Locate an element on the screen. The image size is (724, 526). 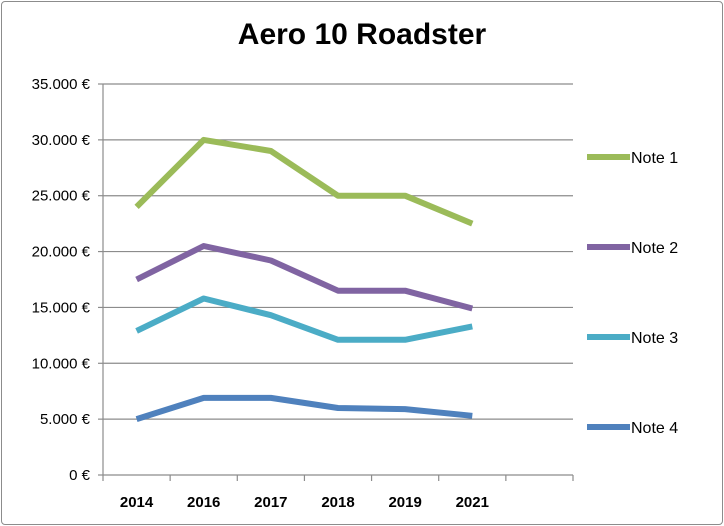
legend-label-2: Note 2 is located at coordinates (654, 248).